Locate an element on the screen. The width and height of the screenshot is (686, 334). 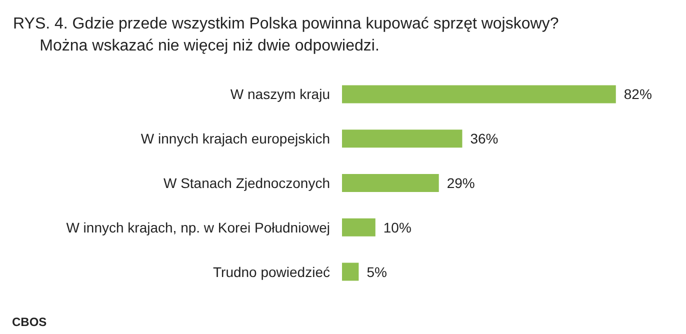
data-label: 10% is located at coordinates (397, 227).